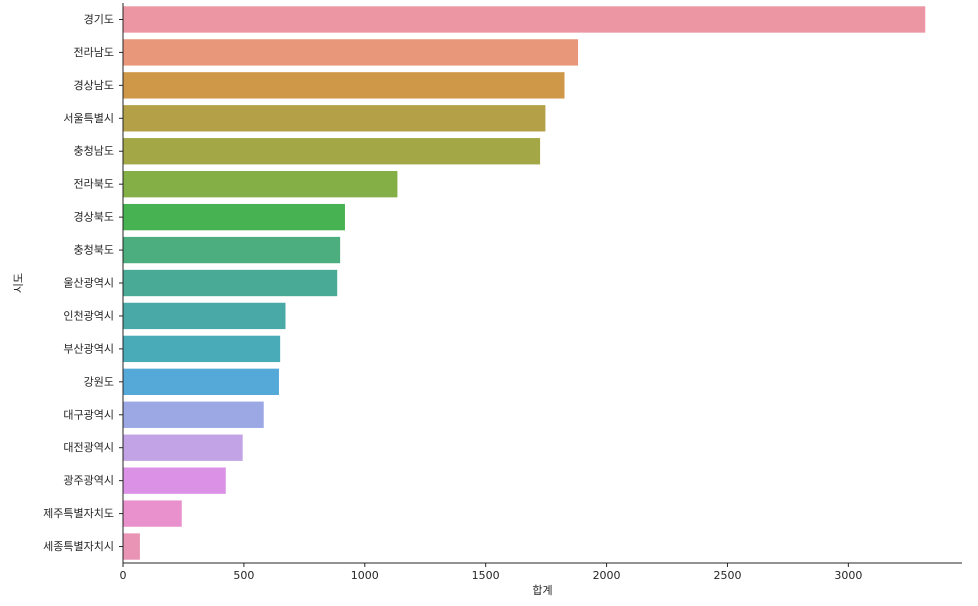  I want to click on x-tick-label: 500, so click(243, 575).